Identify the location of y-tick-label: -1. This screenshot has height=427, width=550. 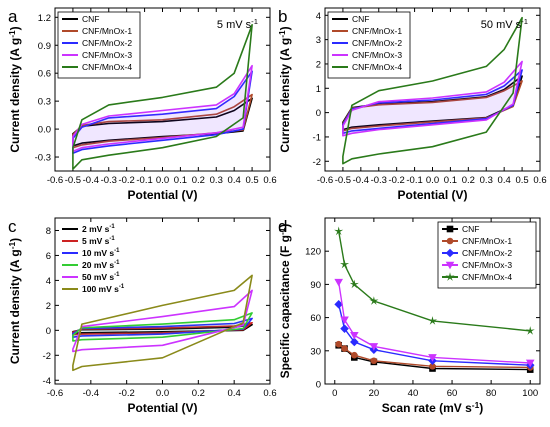
(317, 137).